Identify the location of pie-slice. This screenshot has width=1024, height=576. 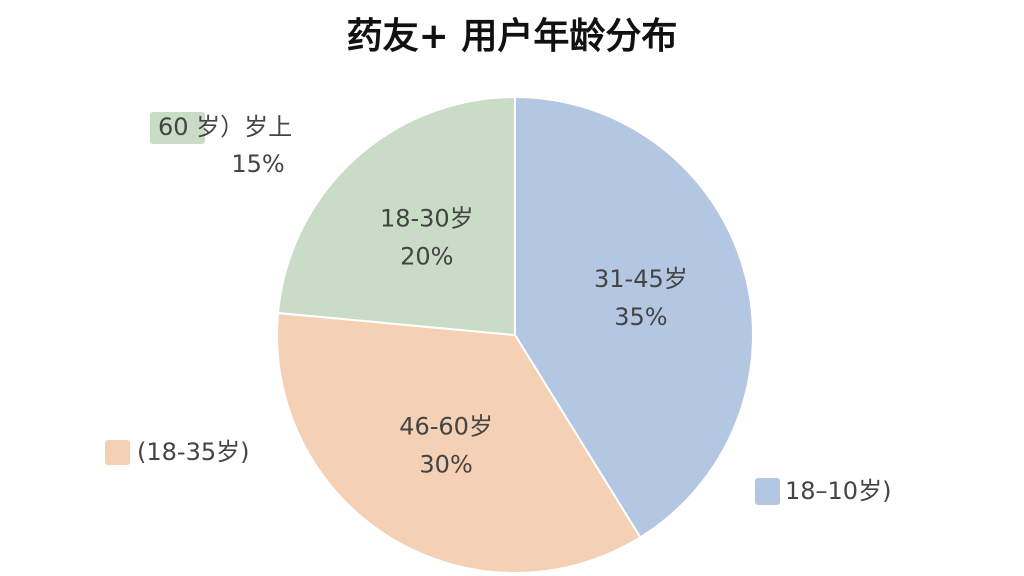
(396, 216).